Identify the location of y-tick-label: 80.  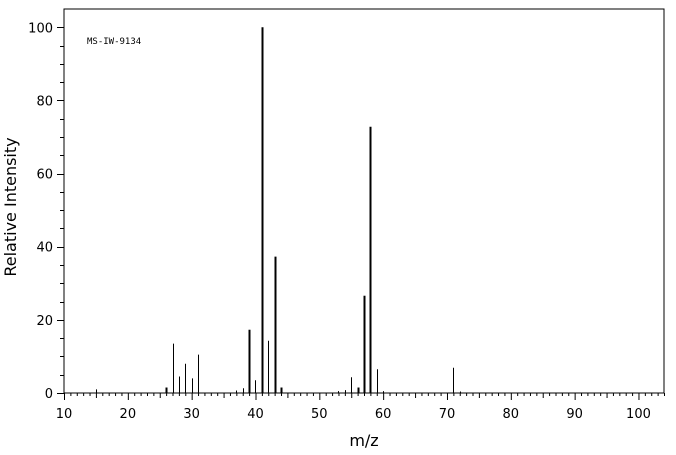
(44, 101).